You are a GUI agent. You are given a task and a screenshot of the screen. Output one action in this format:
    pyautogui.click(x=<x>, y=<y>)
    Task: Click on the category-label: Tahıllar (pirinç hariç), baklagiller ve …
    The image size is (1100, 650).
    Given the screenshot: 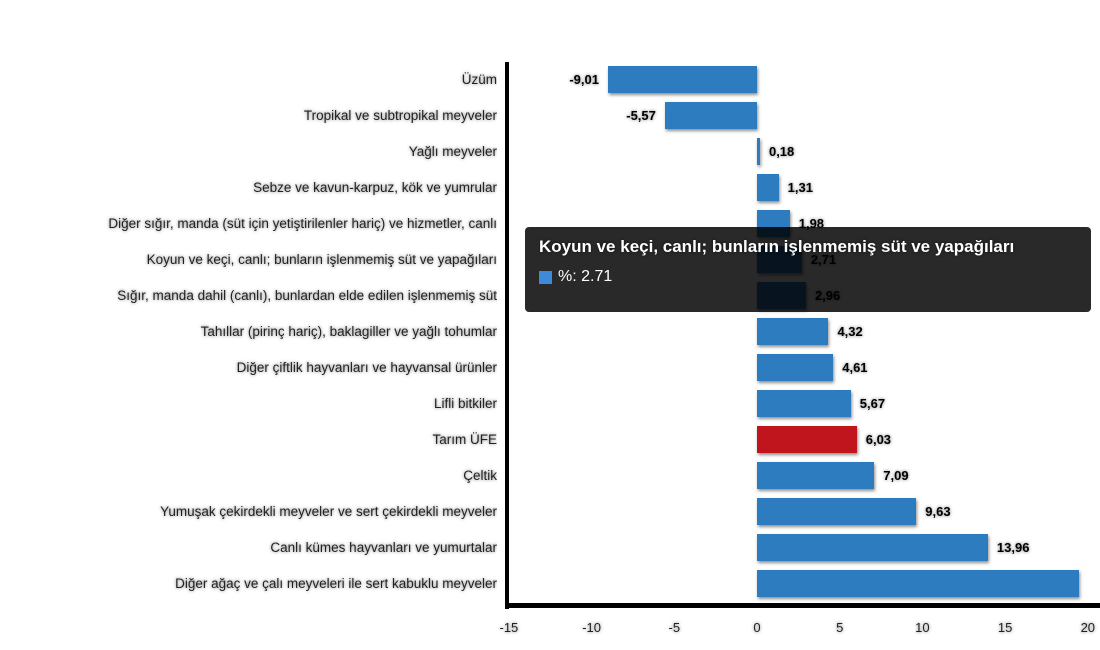 What is the action you would take?
    pyautogui.click(x=348, y=331)
    